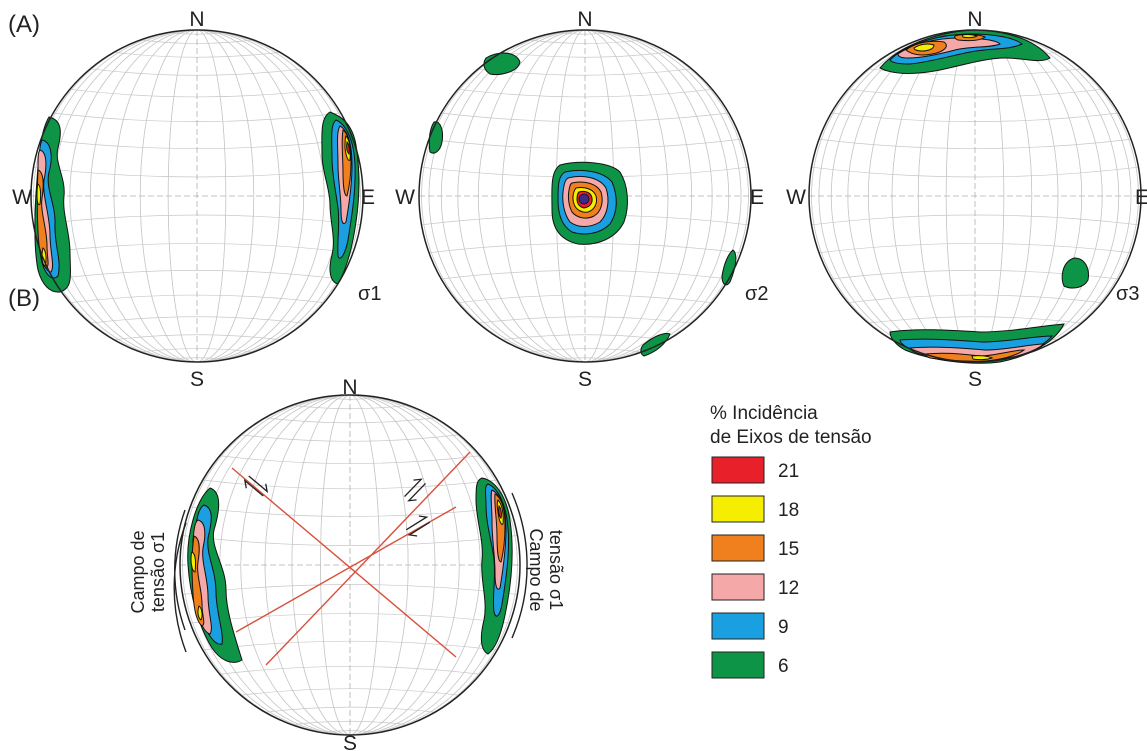  Describe the element at coordinates (764, 413) in the screenshot. I see `legend-title-line1: % Incidência` at that location.